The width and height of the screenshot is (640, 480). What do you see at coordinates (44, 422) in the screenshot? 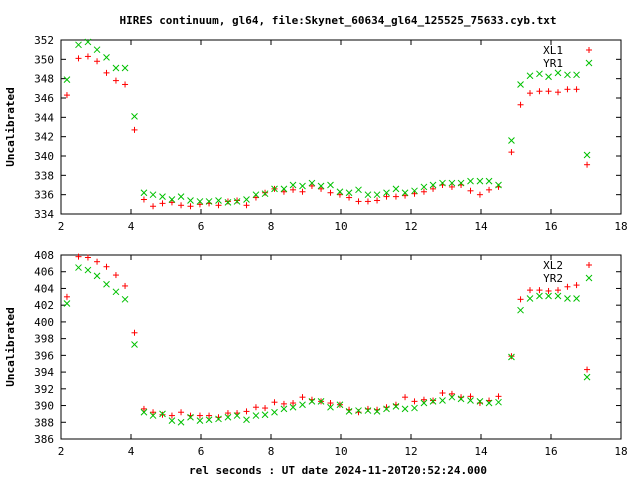
I see `y-tick-label: 388` at bounding box center [44, 422].